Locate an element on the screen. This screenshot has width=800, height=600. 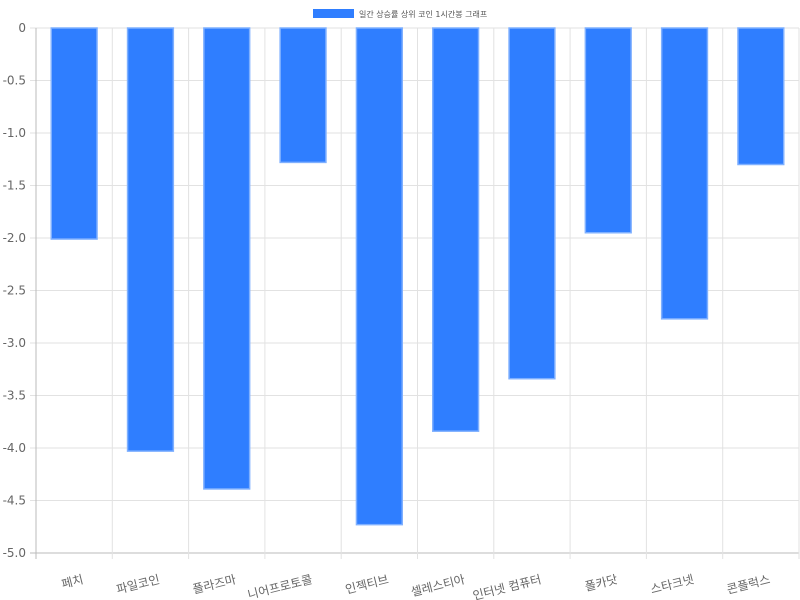
y-tick-label: 0 is located at coordinates (22, 28).